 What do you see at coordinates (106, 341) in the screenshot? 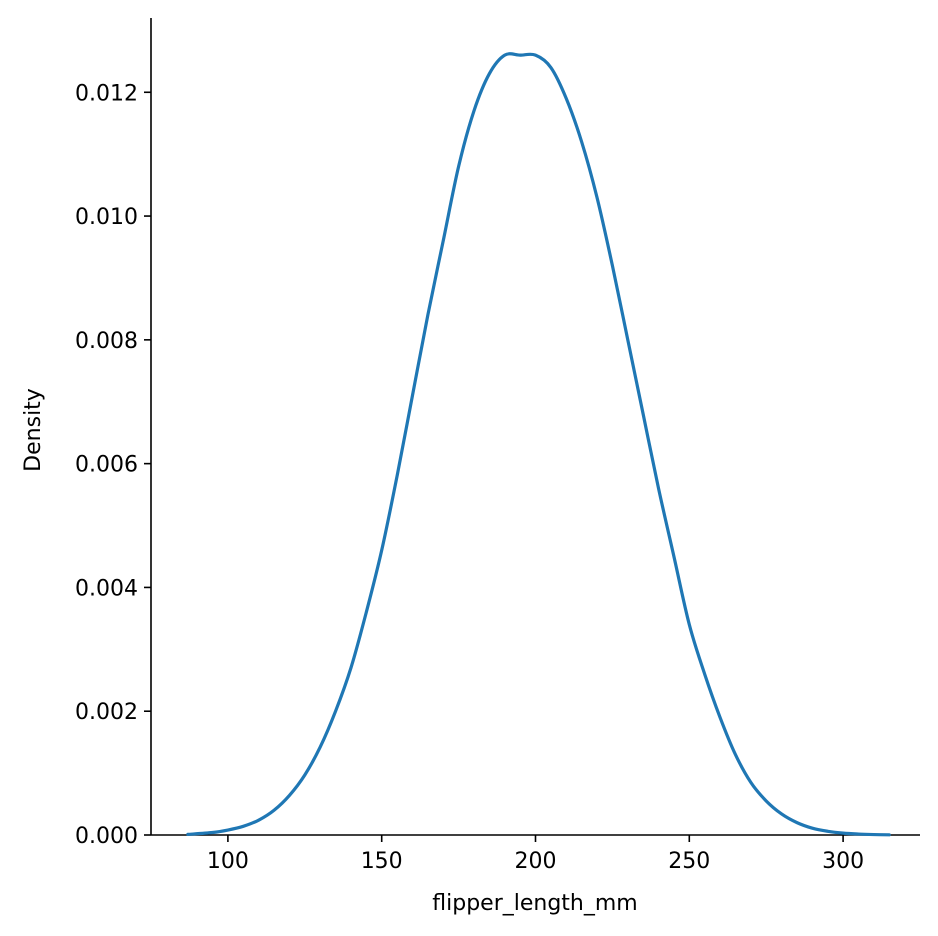
I see `y-tick-label: 0.008` at bounding box center [106, 341].